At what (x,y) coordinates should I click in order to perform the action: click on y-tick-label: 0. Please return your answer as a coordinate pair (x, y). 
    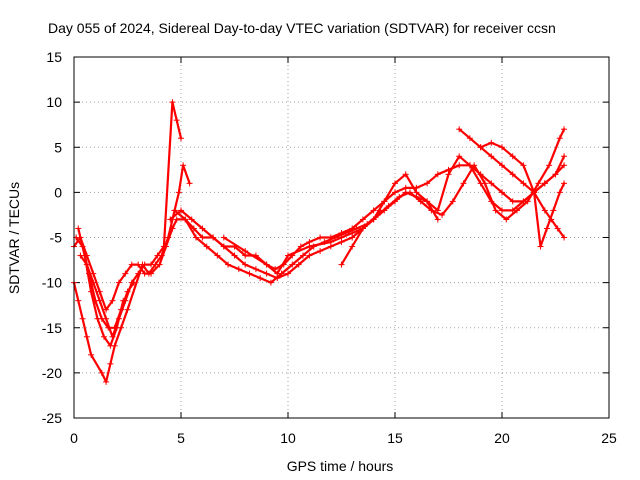
    Looking at the image, I should click on (58, 192).